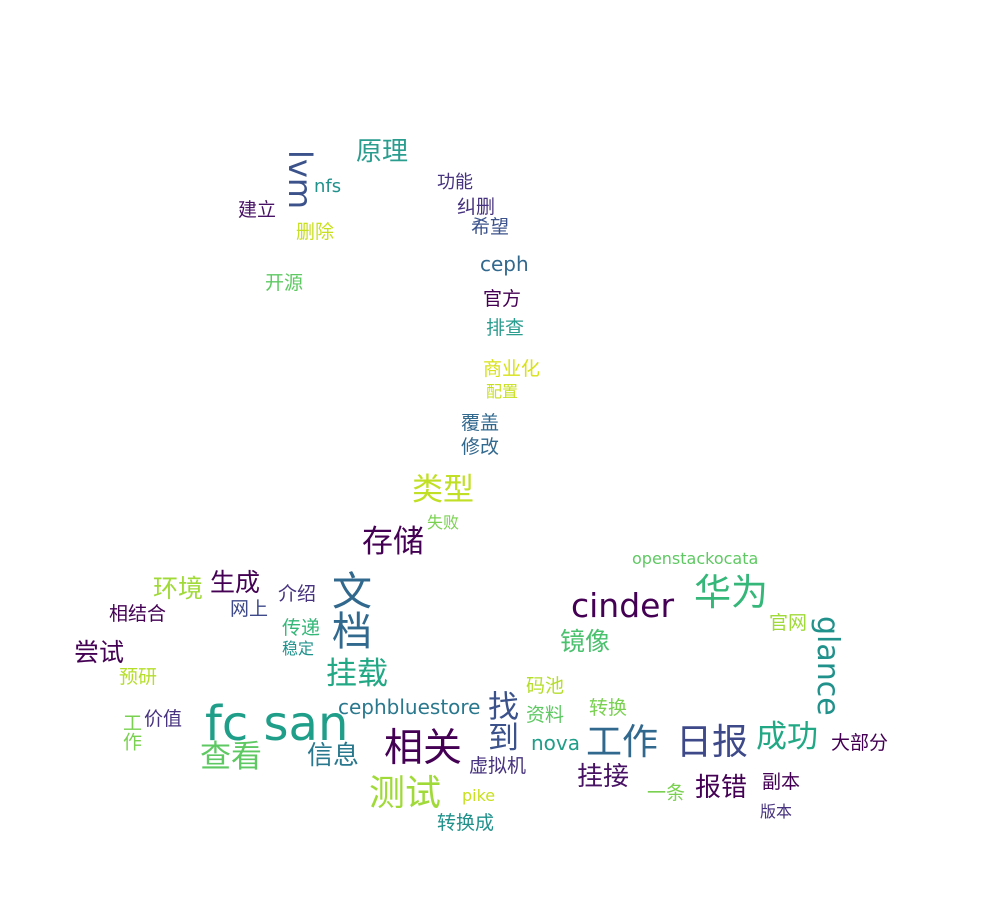 This screenshot has height=918, width=1000. Describe the element at coordinates (712, 742) in the screenshot. I see `word: 日报` at that location.